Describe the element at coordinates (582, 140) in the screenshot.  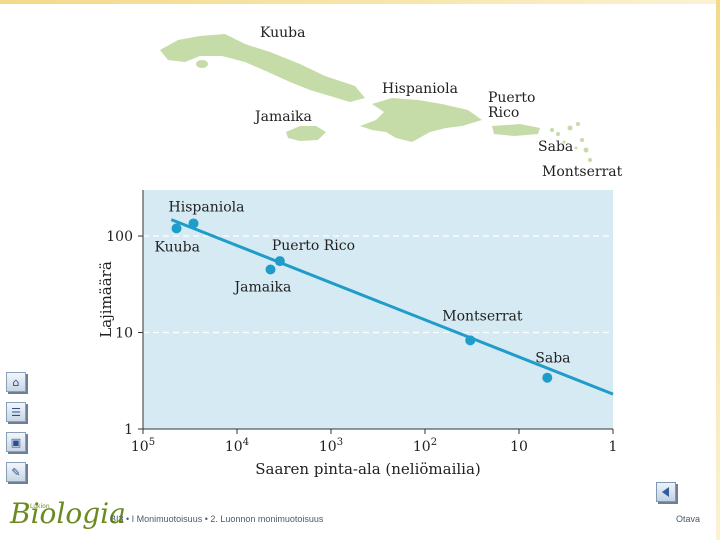
I see `montserrat-shape` at that location.